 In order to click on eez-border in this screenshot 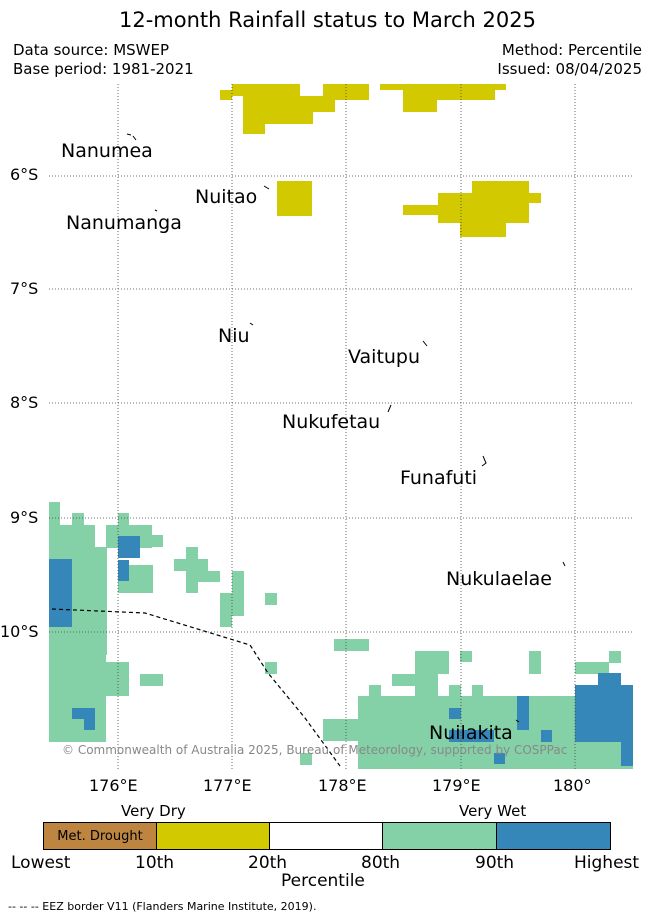, I will do `click(196, 687)`.